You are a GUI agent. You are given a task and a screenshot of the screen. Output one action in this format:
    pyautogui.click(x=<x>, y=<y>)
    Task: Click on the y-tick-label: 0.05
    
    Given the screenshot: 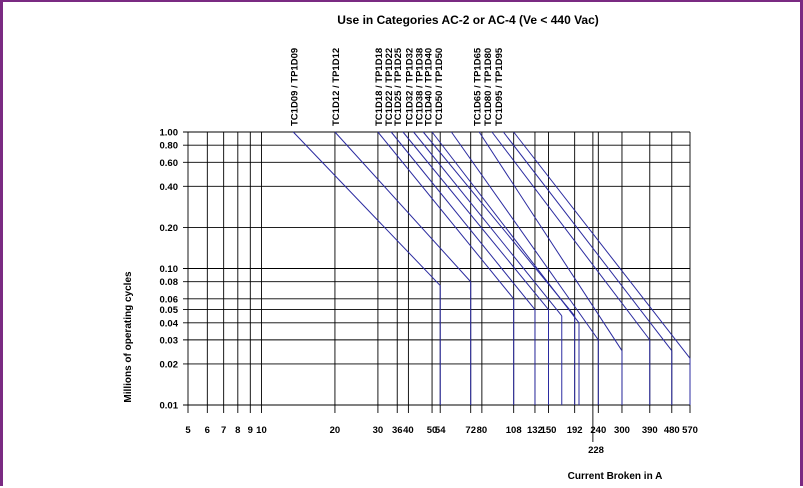 What is the action you would take?
    pyautogui.click(x=169, y=310)
    